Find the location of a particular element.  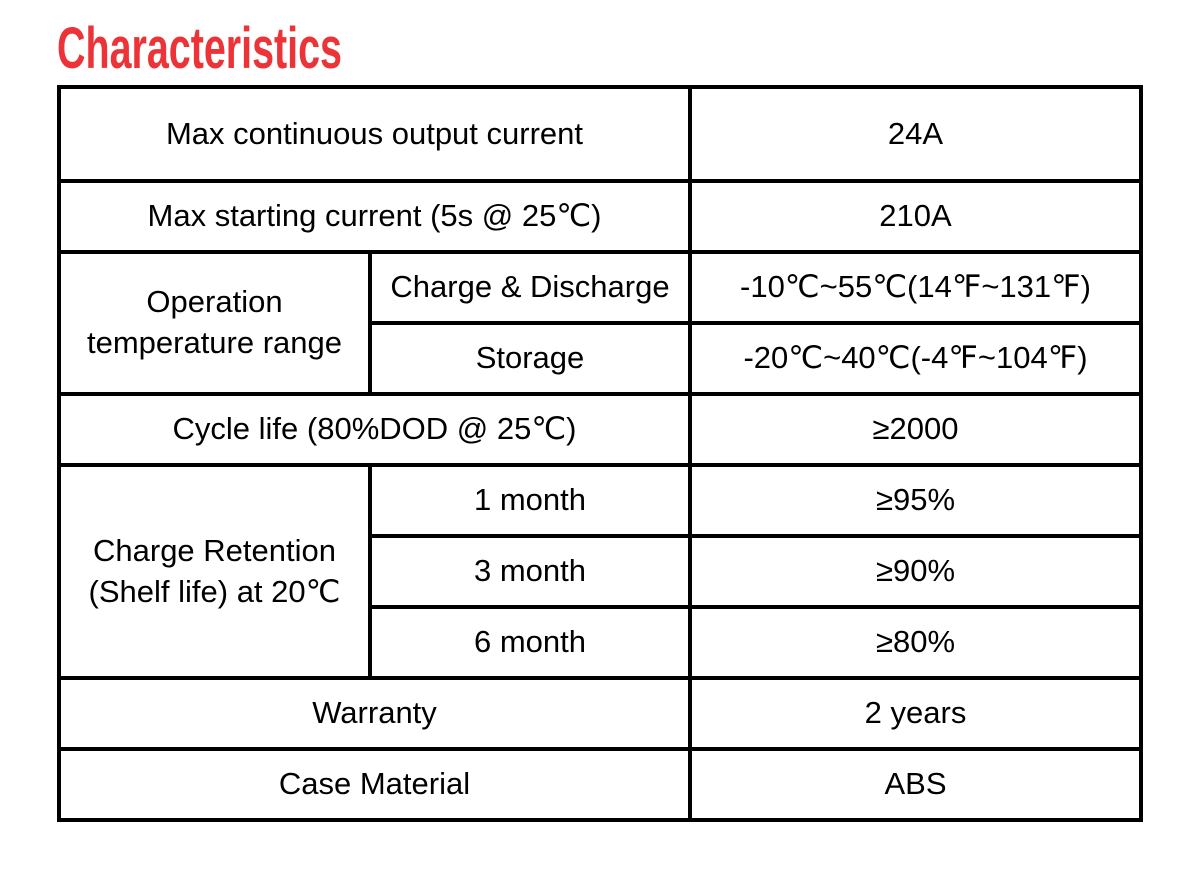

table-row: Case Material ABS is located at coordinates (600, 784).